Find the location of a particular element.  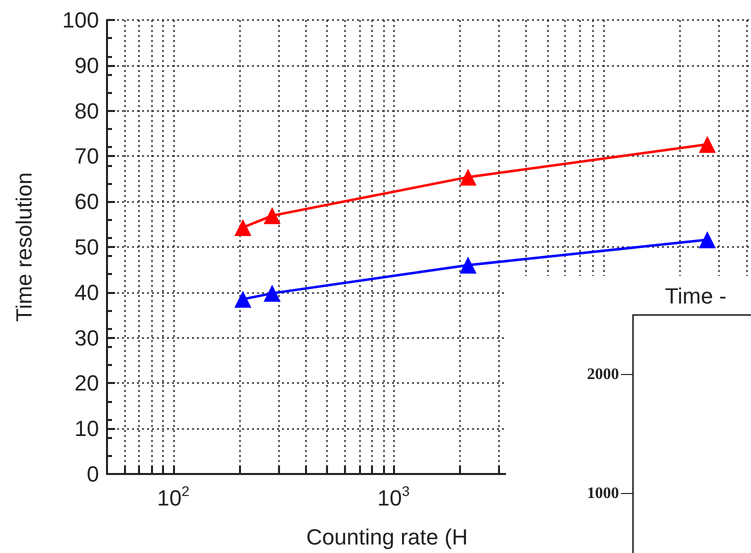

y-tick-label: 70 is located at coordinates (86, 156).